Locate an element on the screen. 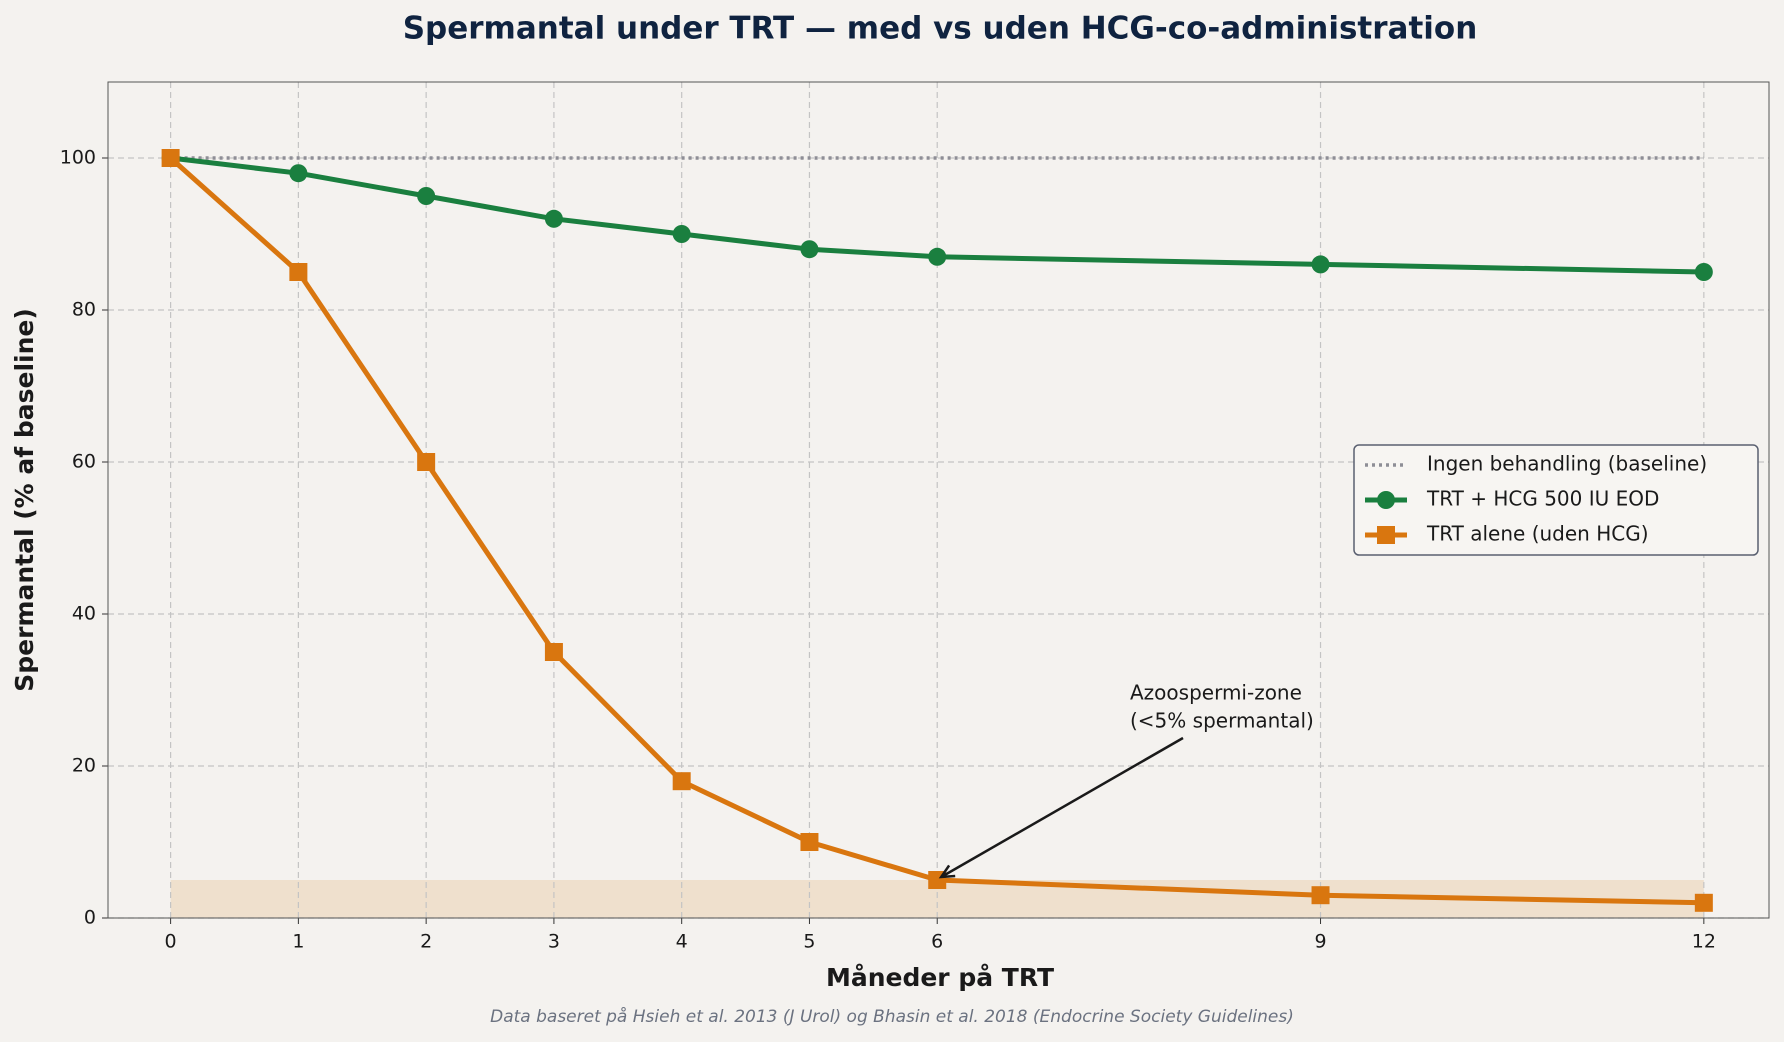 This screenshot has width=1784, height=1042. annotation-text: Azoospermi-zone is located at coordinates (1216, 693).